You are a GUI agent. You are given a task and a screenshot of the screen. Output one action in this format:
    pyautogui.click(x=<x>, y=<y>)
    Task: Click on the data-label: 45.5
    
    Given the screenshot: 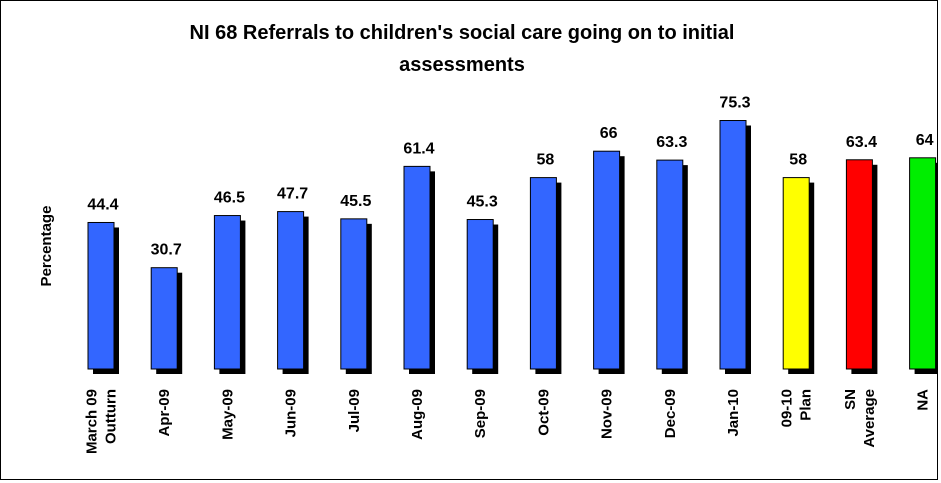 What is the action you would take?
    pyautogui.click(x=355, y=201)
    